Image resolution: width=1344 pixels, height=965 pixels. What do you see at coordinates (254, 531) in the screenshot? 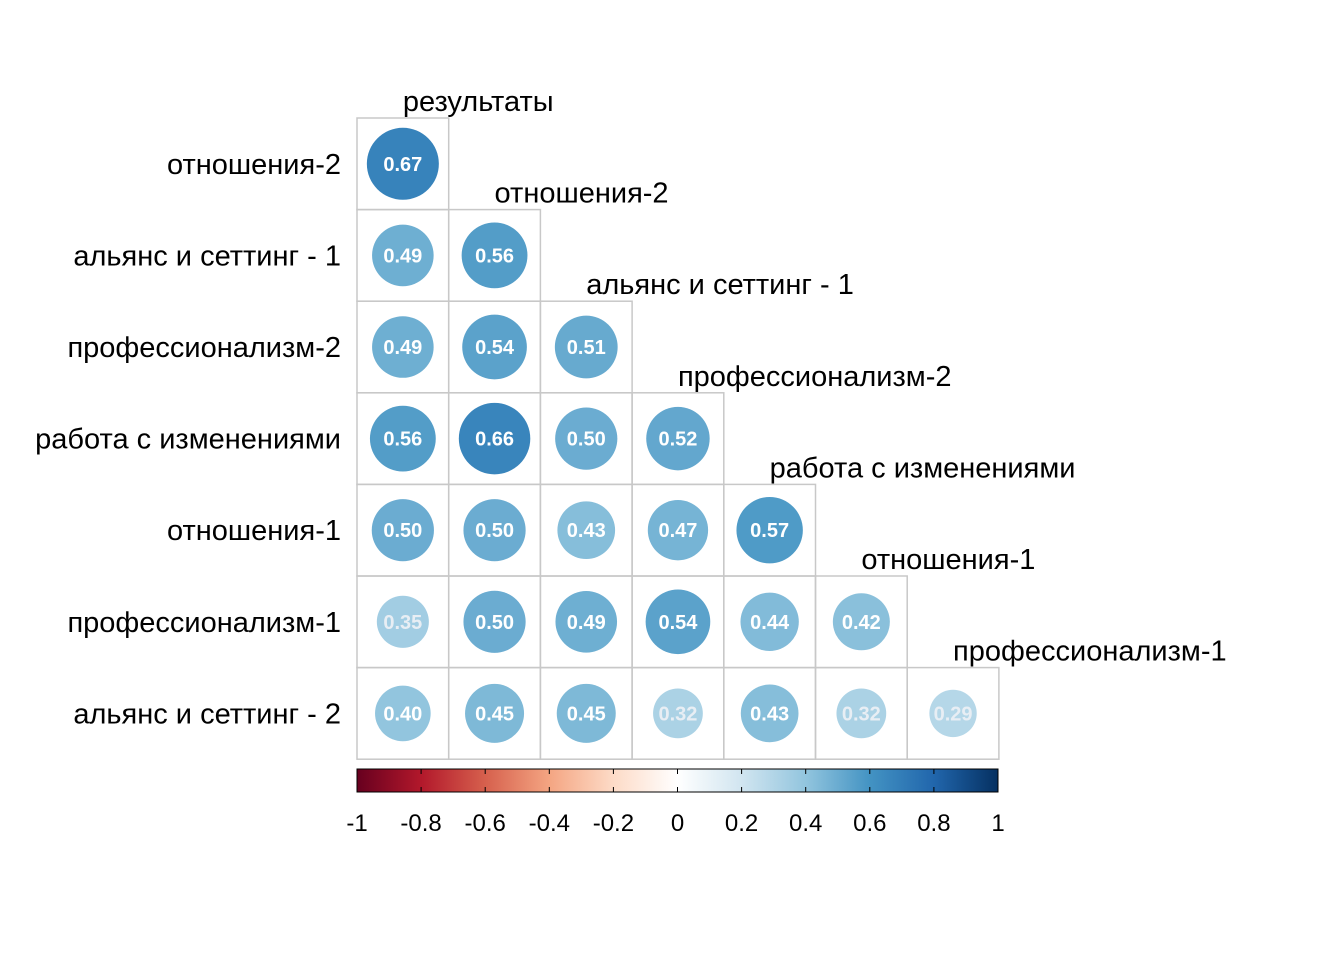
I see `row-label: отношения-1` at bounding box center [254, 531].